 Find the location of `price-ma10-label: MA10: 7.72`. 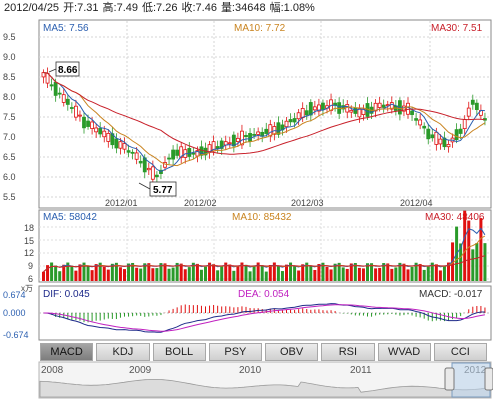

price-ma10-label: MA10: 7.72 is located at coordinates (260, 28).